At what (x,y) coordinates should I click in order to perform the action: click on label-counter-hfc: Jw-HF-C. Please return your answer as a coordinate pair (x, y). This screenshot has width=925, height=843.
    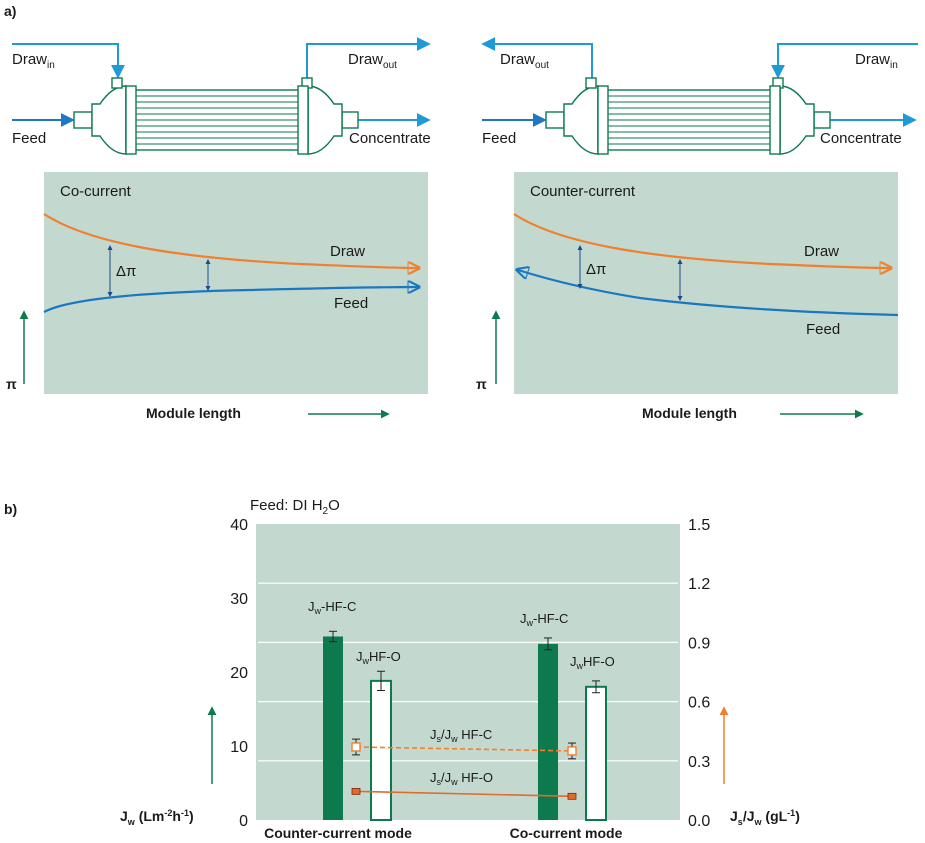
    Looking at the image, I should click on (332, 607).